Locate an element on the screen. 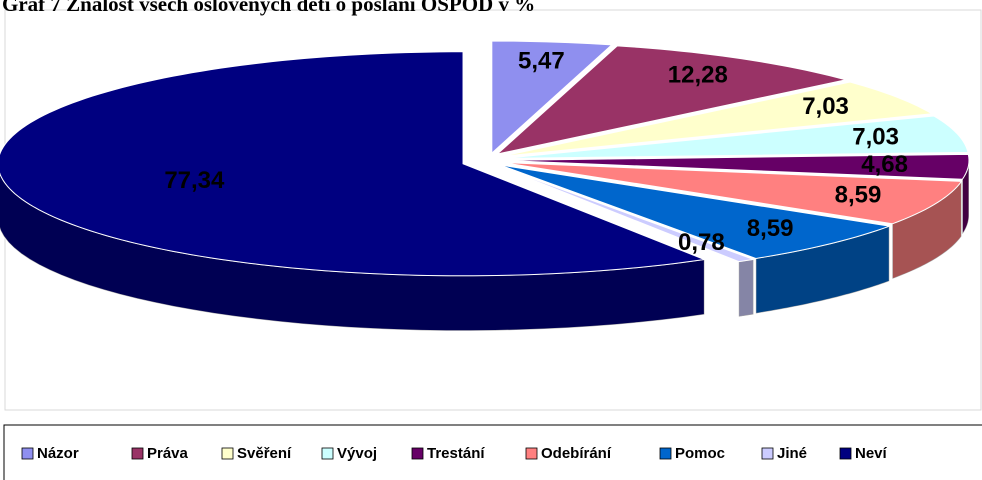 The image size is (982, 480). legend-label: Jiné is located at coordinates (792, 453).